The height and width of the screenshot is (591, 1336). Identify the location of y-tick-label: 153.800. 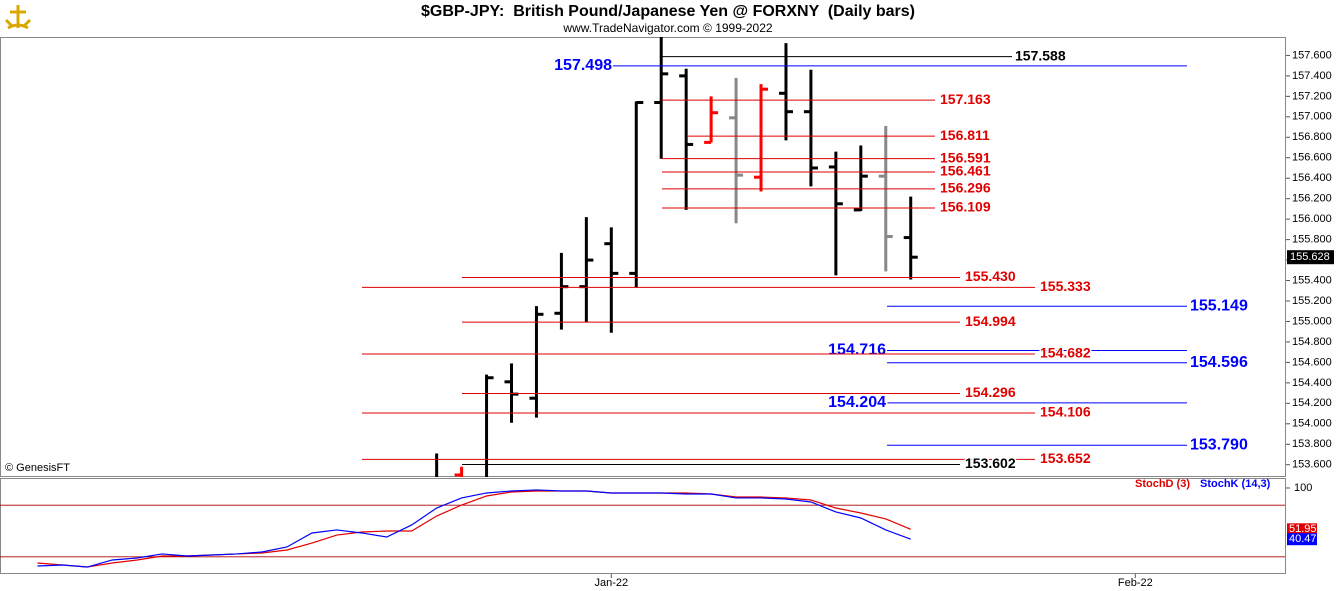
(1312, 444).